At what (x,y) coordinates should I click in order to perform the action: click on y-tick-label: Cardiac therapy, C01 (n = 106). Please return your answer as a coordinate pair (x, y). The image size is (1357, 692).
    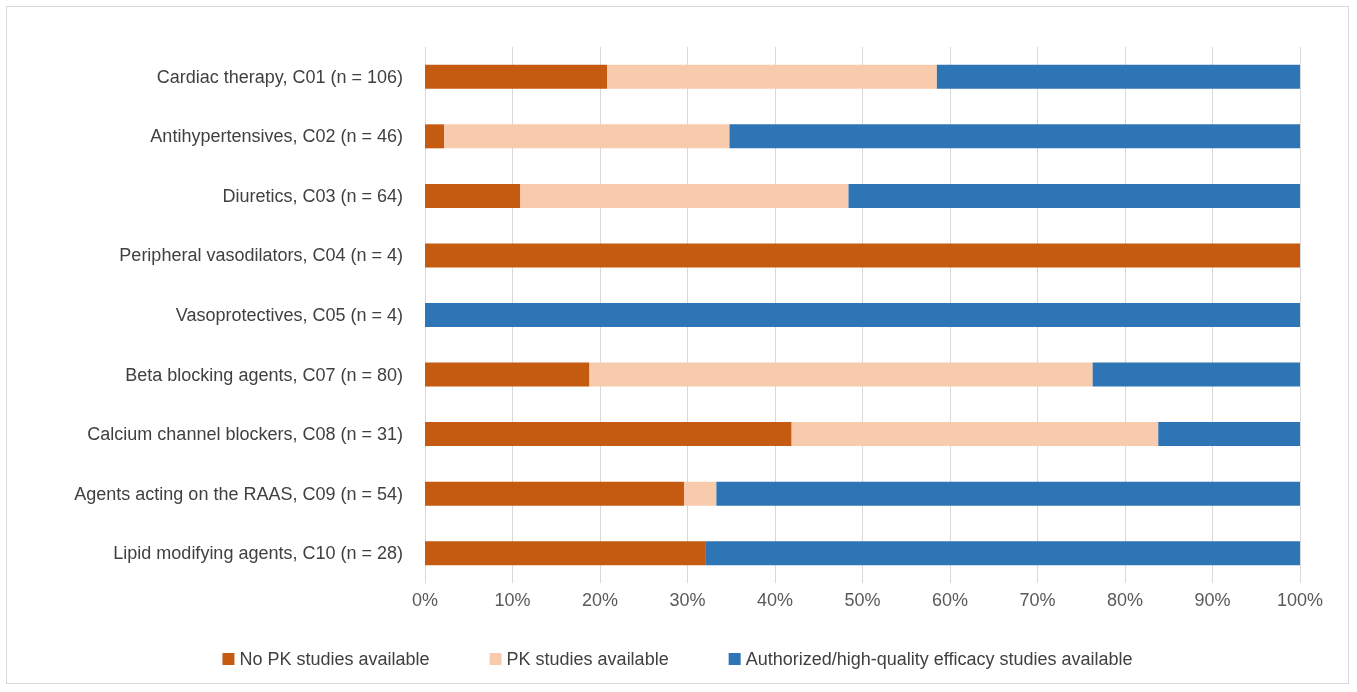
    Looking at the image, I should click on (279, 76).